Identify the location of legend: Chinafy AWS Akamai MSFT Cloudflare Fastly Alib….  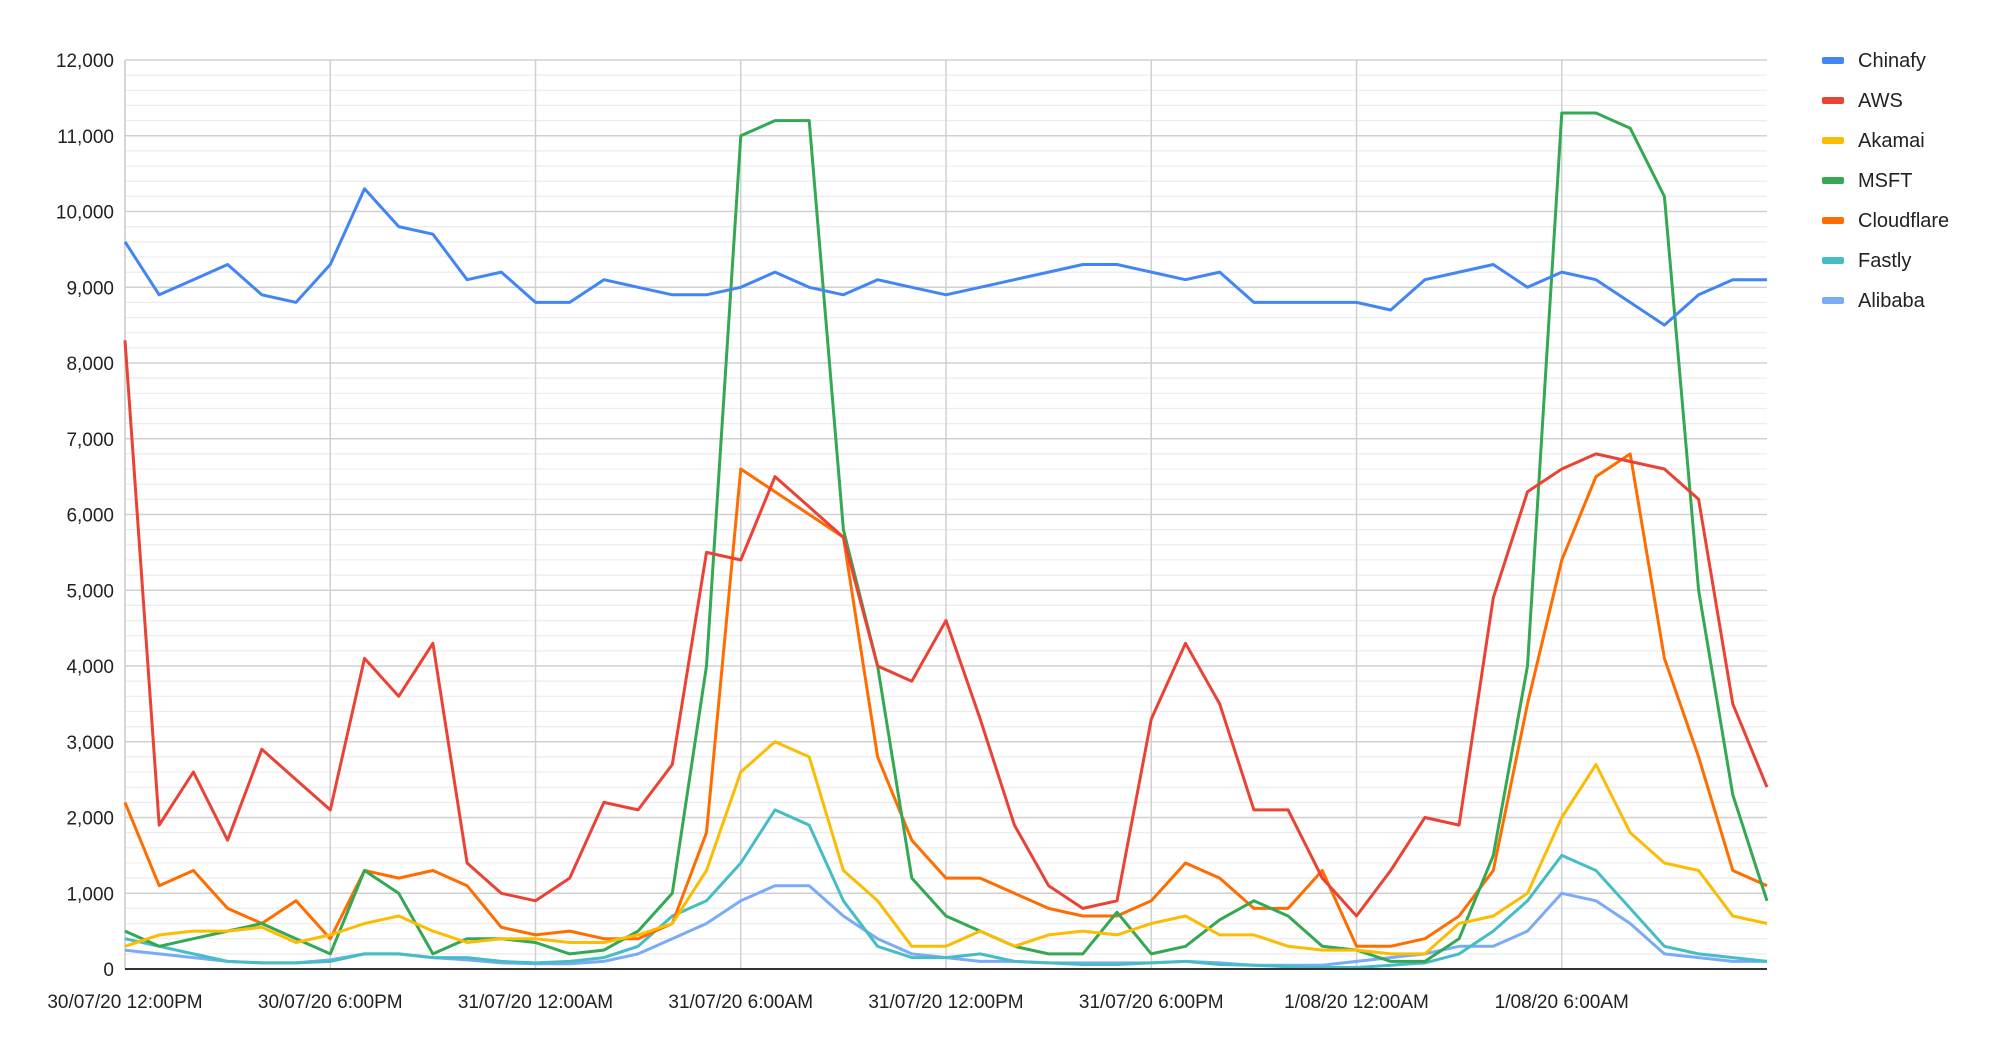
(1885, 181).